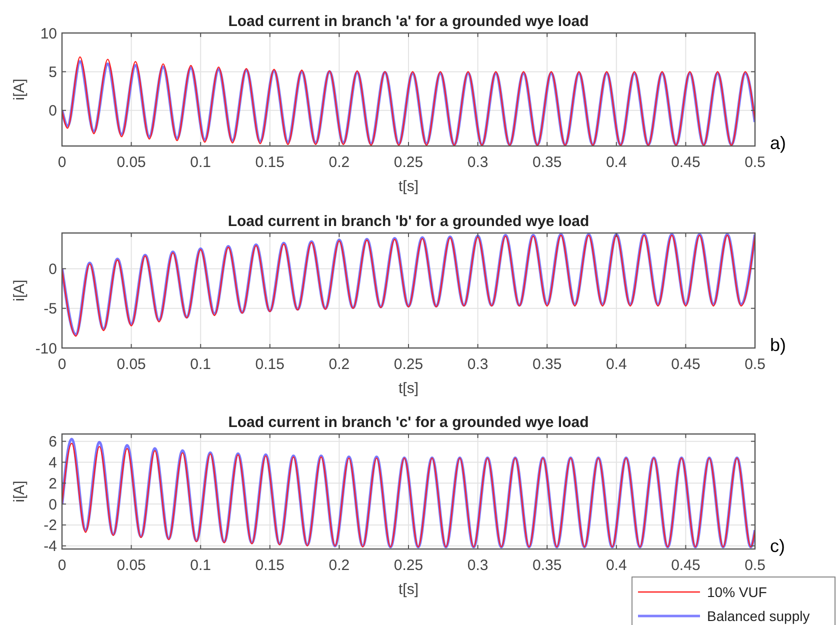  I want to click on text: b), so click(778, 345).